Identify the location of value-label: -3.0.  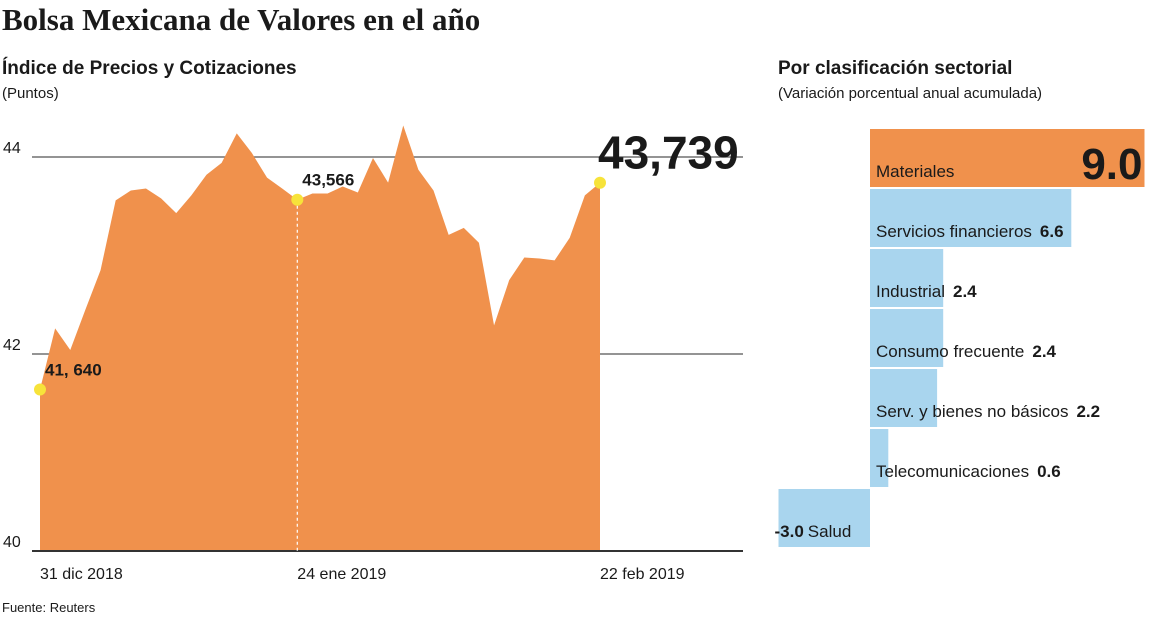
(789, 531).